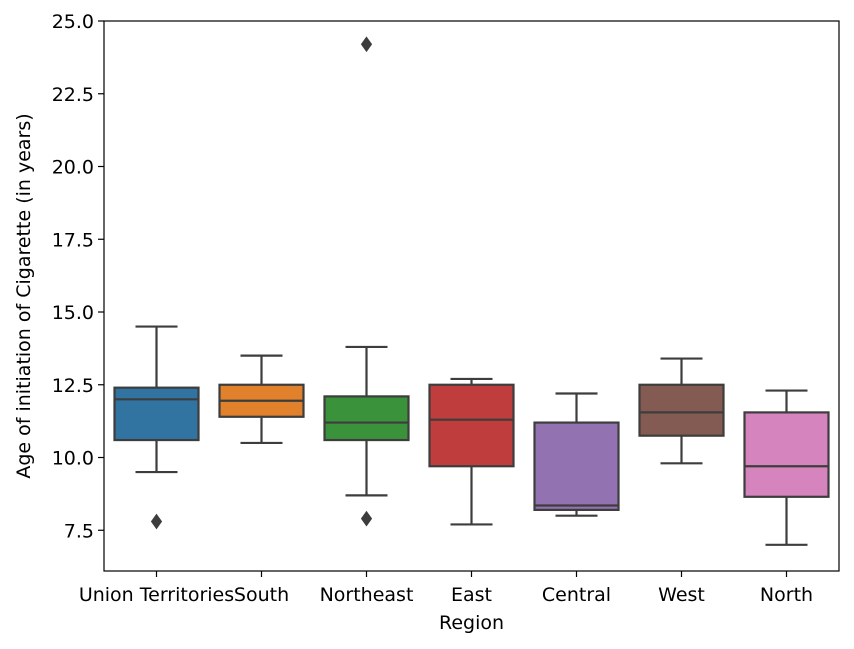 The height and width of the screenshot is (649, 854). I want to click on box-northeast, so click(366, 281).